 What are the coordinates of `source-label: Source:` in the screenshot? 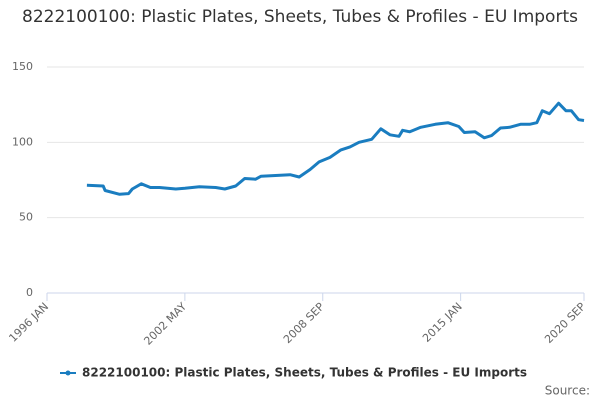 It's located at (567, 391).